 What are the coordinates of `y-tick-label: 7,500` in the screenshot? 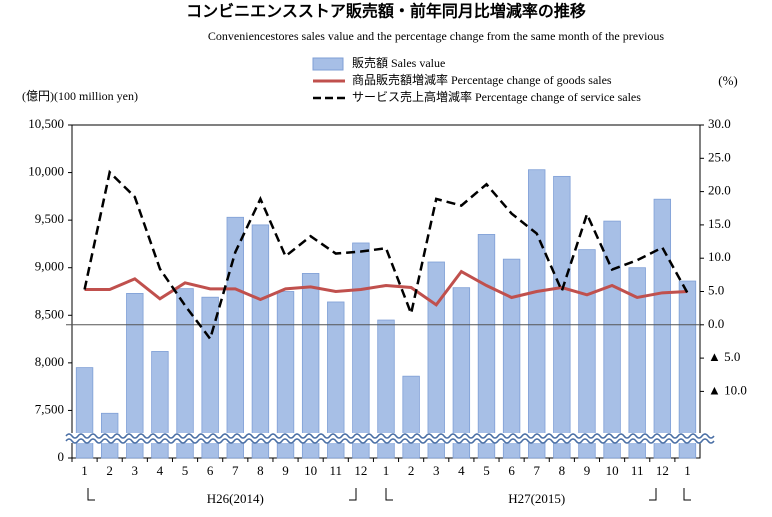 It's located at (49, 408).